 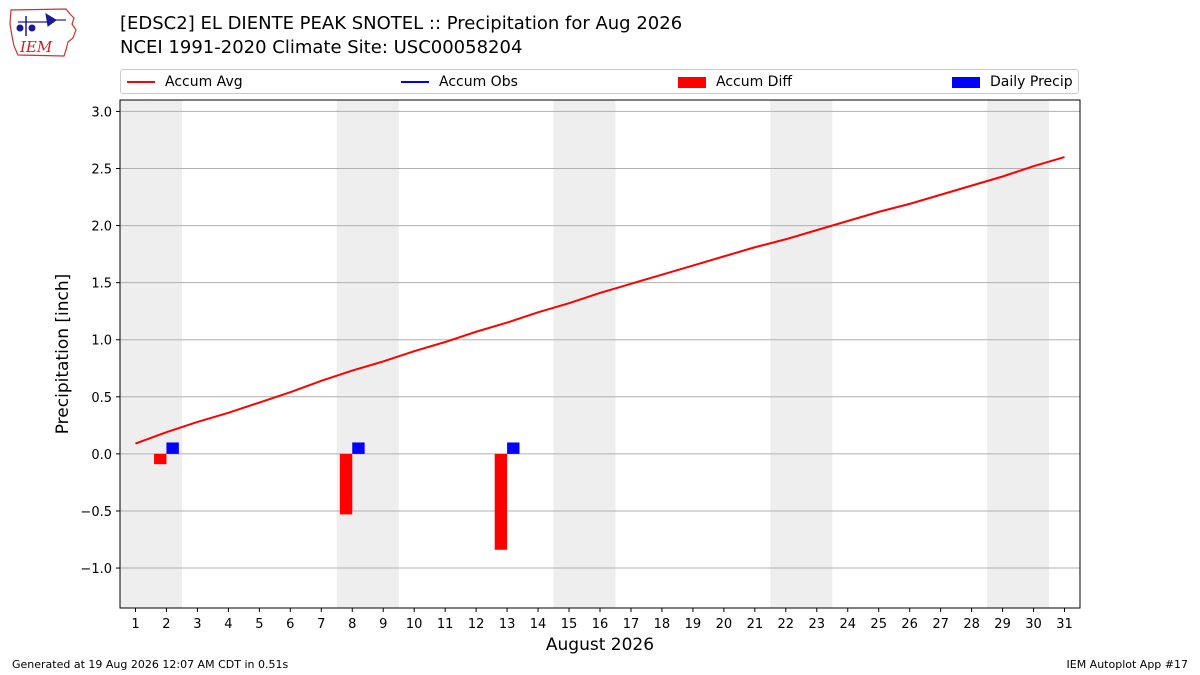 I want to click on x-tick-label: 28, so click(x=971, y=624).